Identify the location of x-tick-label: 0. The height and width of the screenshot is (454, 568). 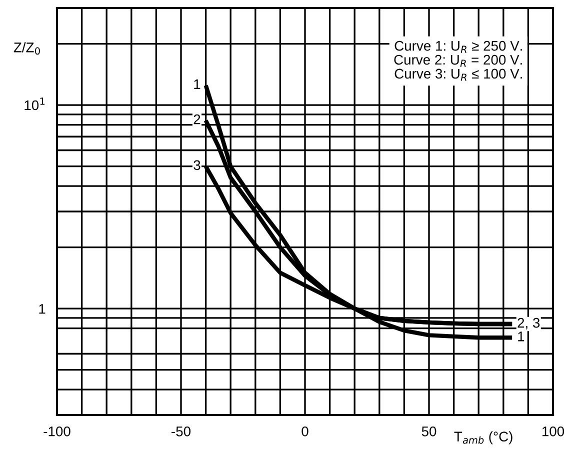
(305, 431).